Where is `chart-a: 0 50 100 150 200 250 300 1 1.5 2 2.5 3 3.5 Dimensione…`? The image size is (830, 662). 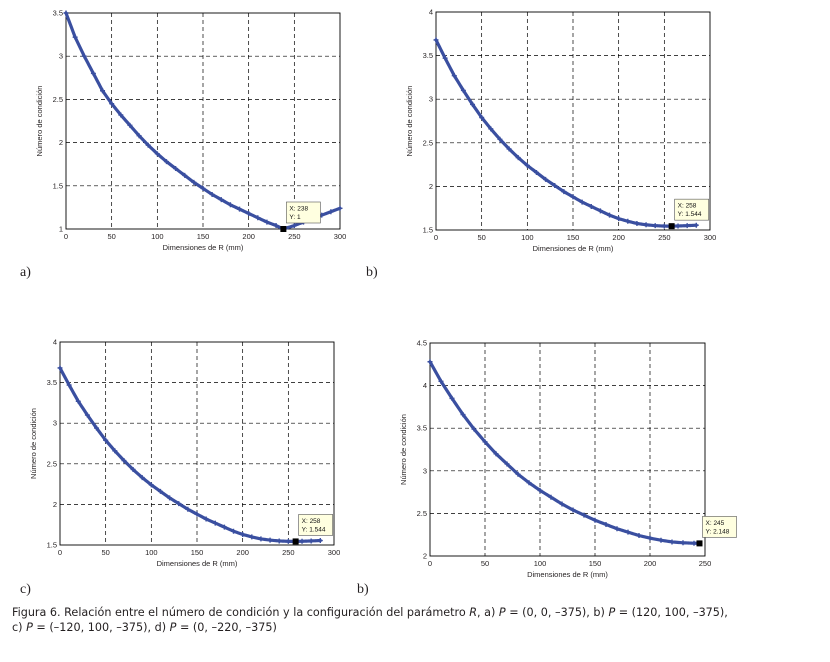
chart-a: 0 50 100 150 200 250 300 1 1.5 2 2.5 3 3.5 Dimensione… is located at coordinates (190, 131).